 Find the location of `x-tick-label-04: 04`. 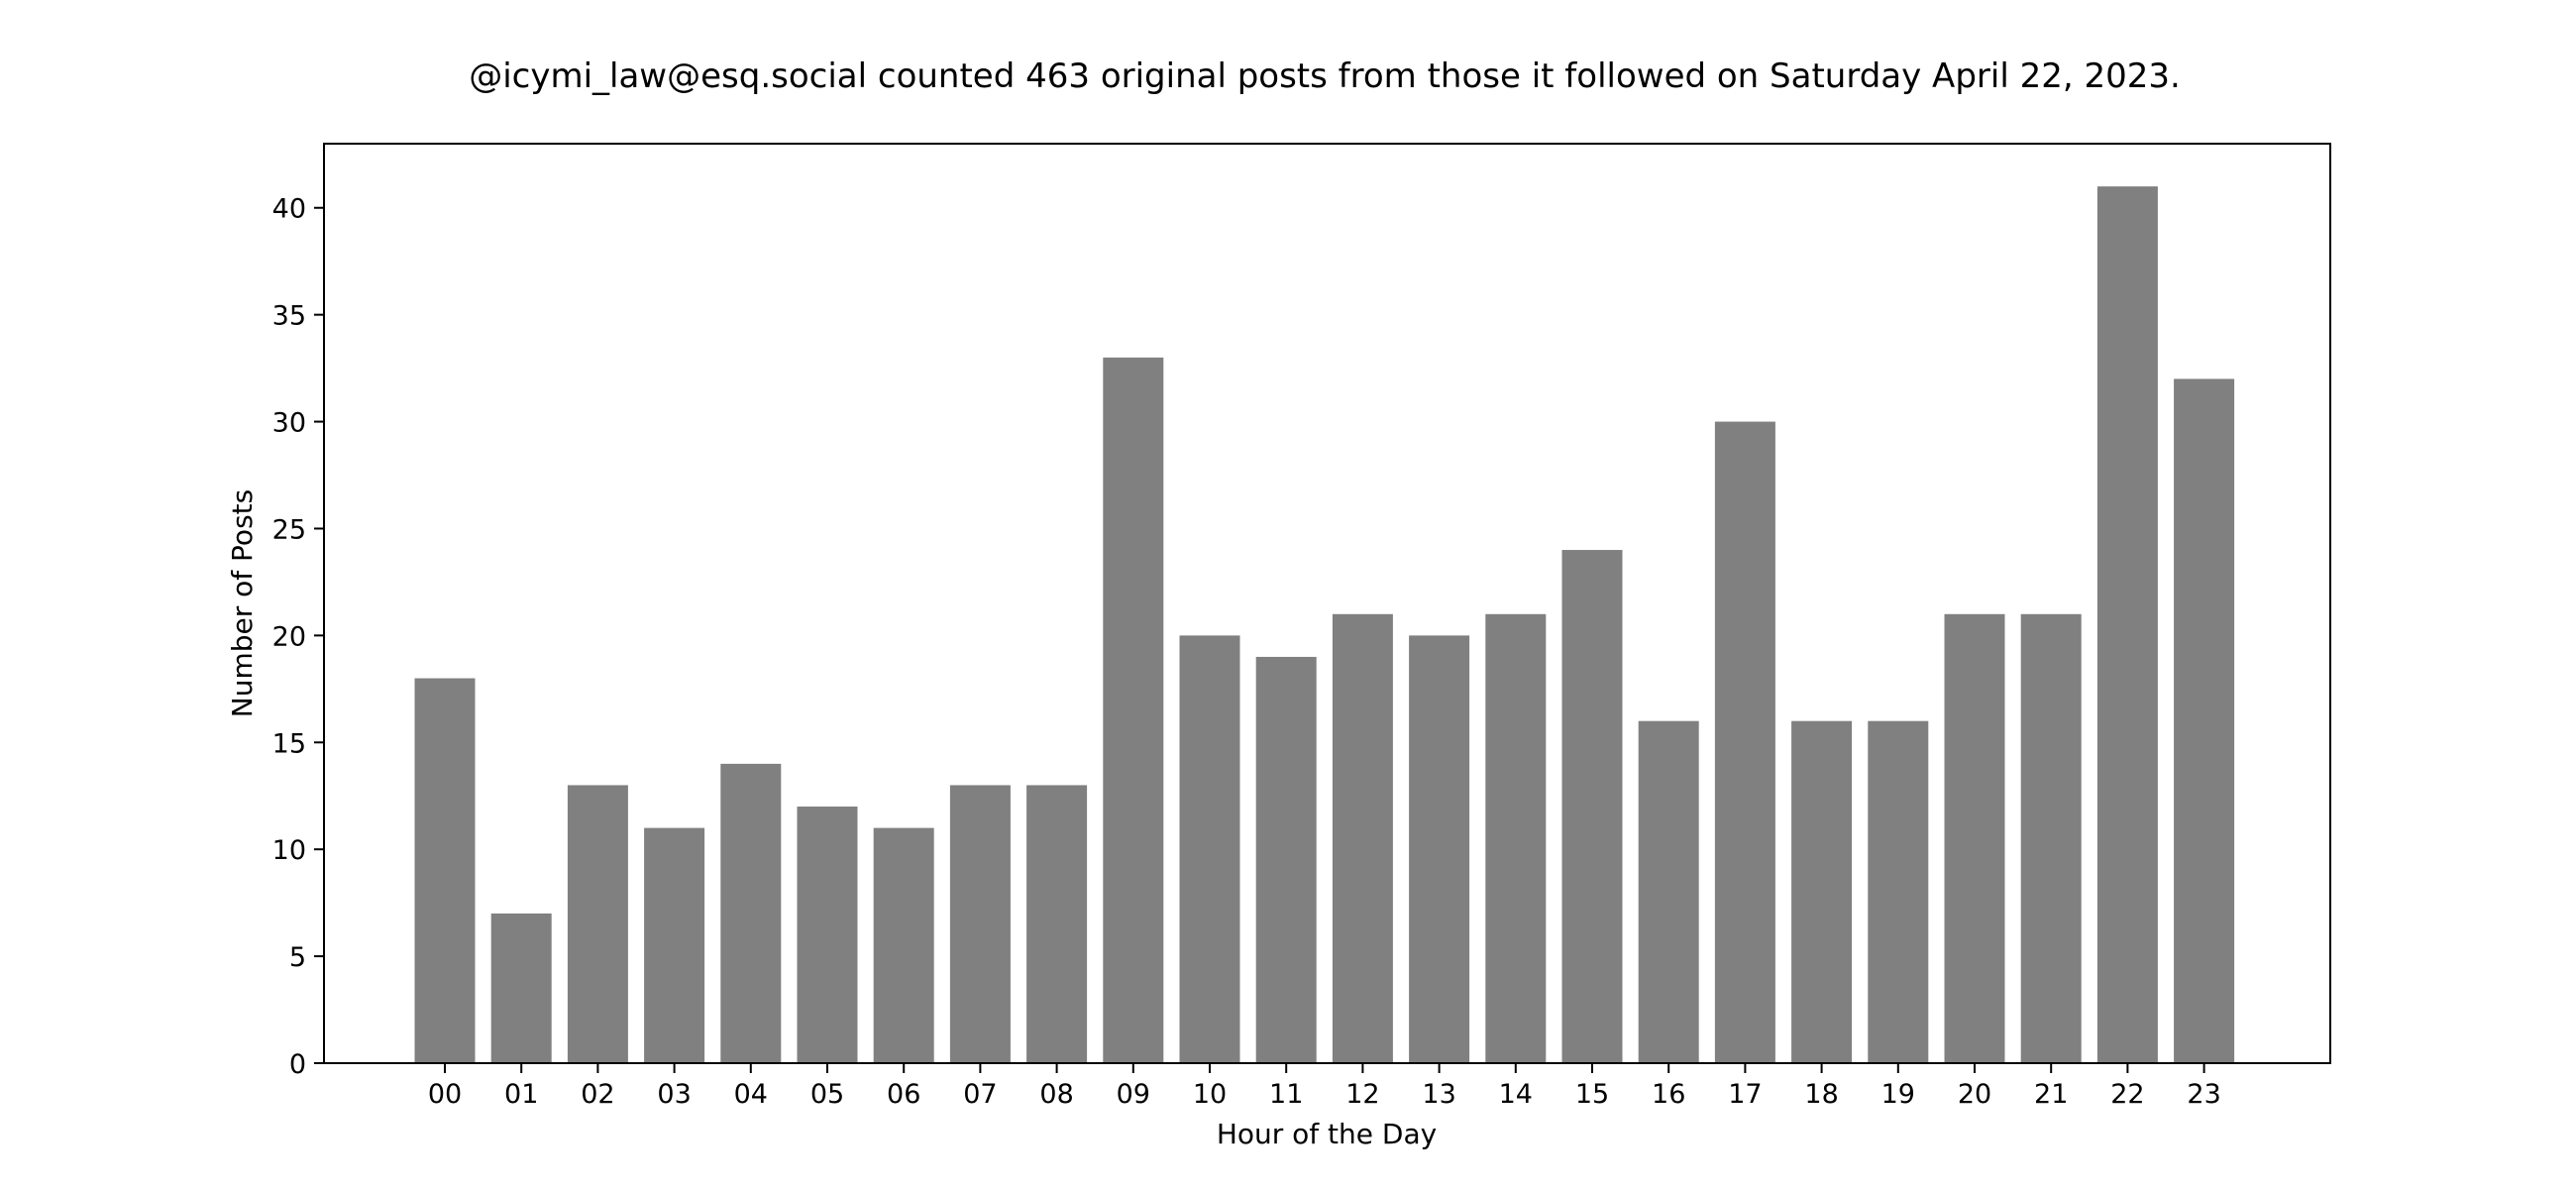

x-tick-label-04: 04 is located at coordinates (751, 1094).